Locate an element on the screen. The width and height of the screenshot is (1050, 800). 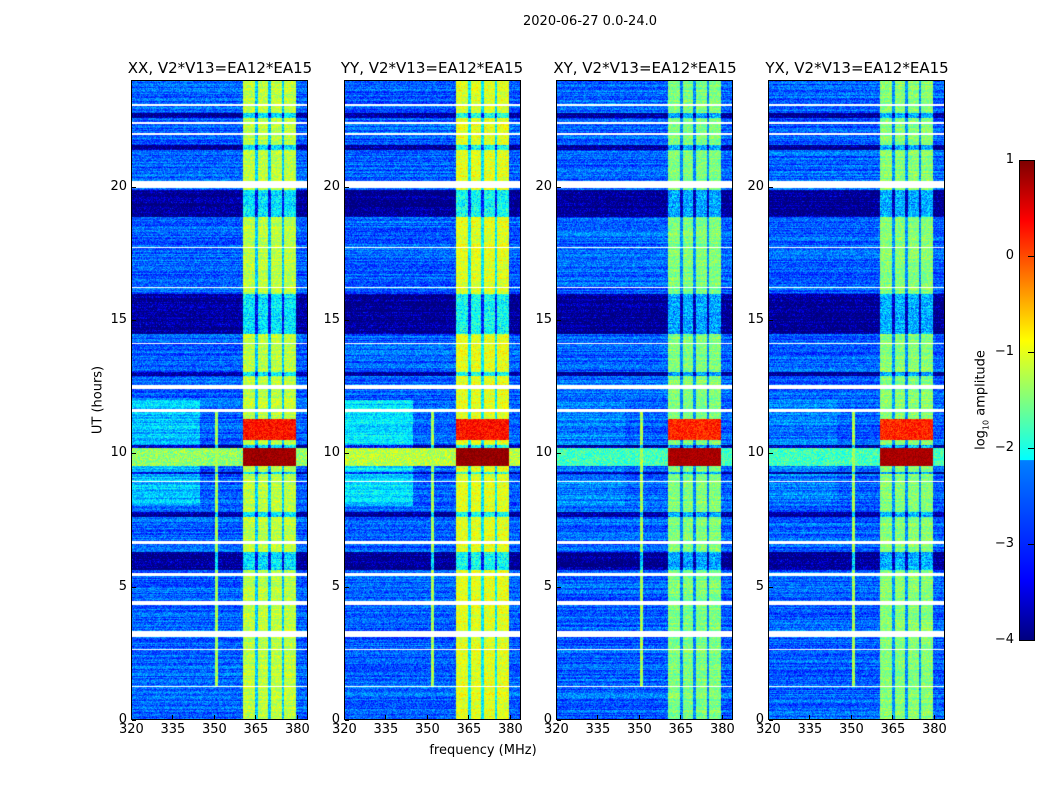
panel-title-yy: YY, V2*V13=EA12*EA15 is located at coordinates (432, 68).